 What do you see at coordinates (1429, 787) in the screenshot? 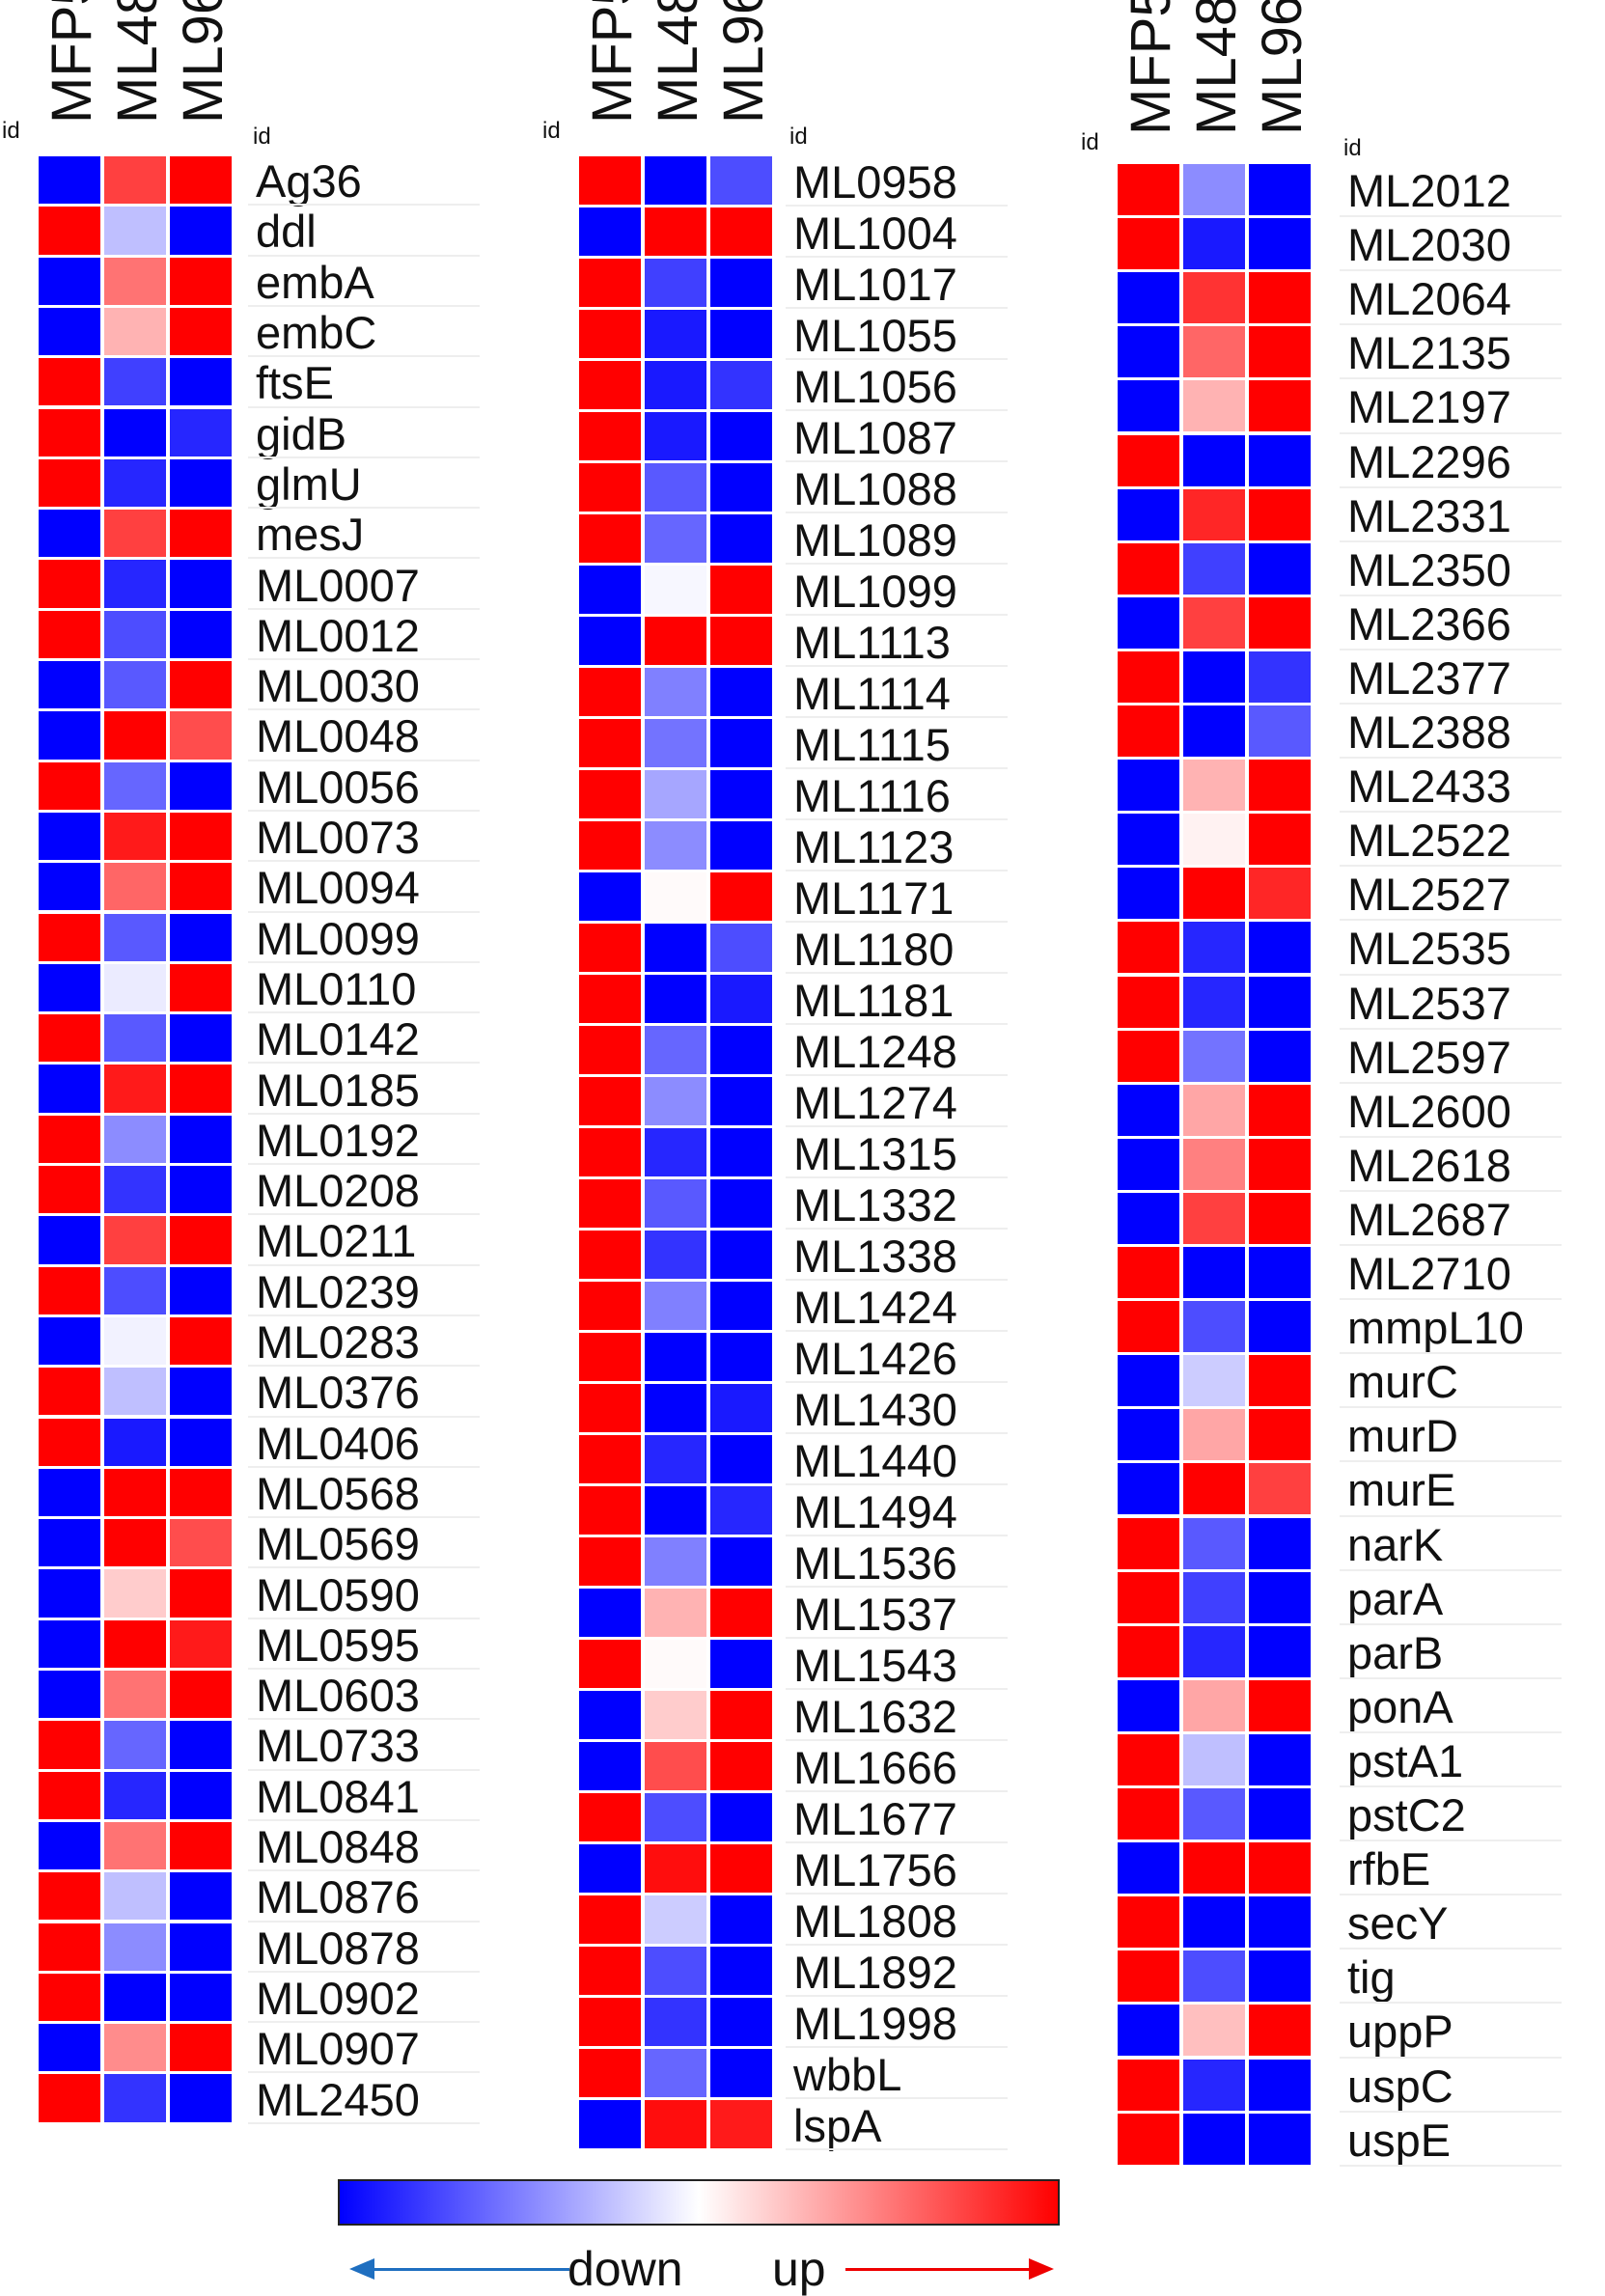
I see `row-label: ML2433` at bounding box center [1429, 787].